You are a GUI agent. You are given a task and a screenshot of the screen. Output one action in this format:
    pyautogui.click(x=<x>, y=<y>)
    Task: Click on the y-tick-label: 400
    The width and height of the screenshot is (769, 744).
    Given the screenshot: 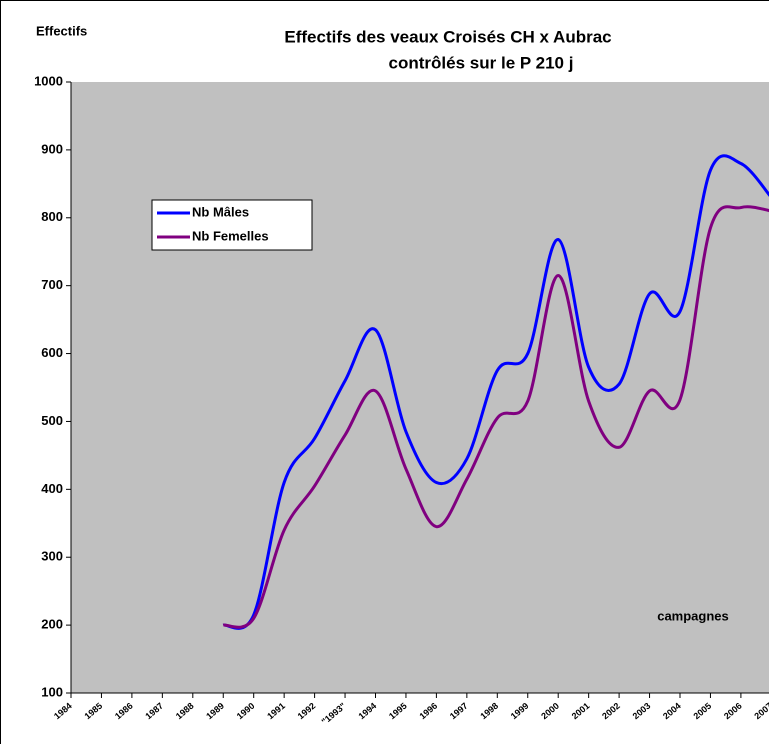 What is the action you would take?
    pyautogui.click(x=52, y=488)
    